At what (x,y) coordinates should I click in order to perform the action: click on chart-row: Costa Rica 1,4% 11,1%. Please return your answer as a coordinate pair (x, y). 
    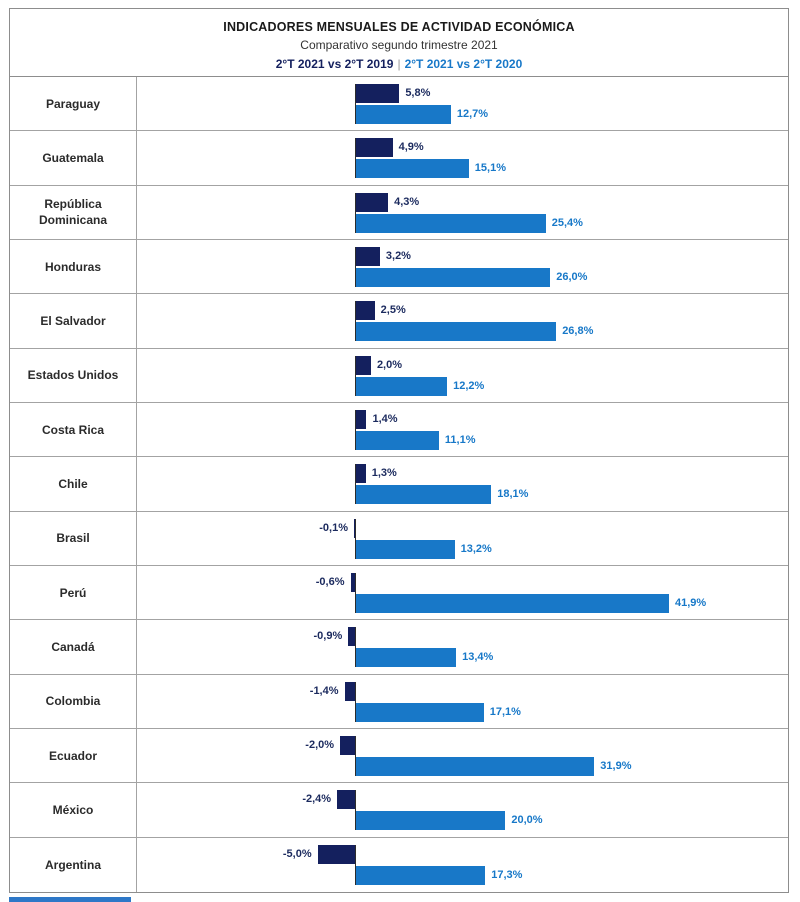
    Looking at the image, I should click on (399, 430).